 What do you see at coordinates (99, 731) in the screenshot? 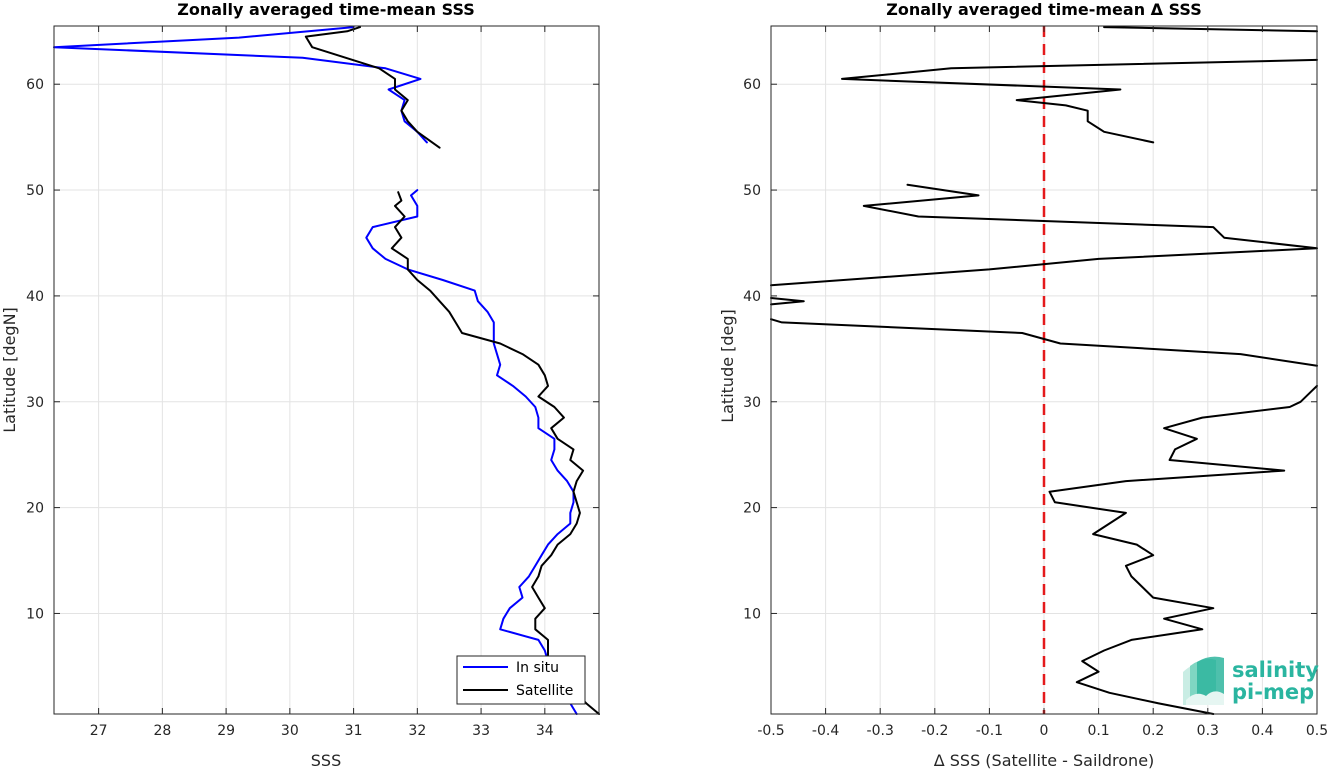
I see `x-tick-label: 27` at bounding box center [99, 731].